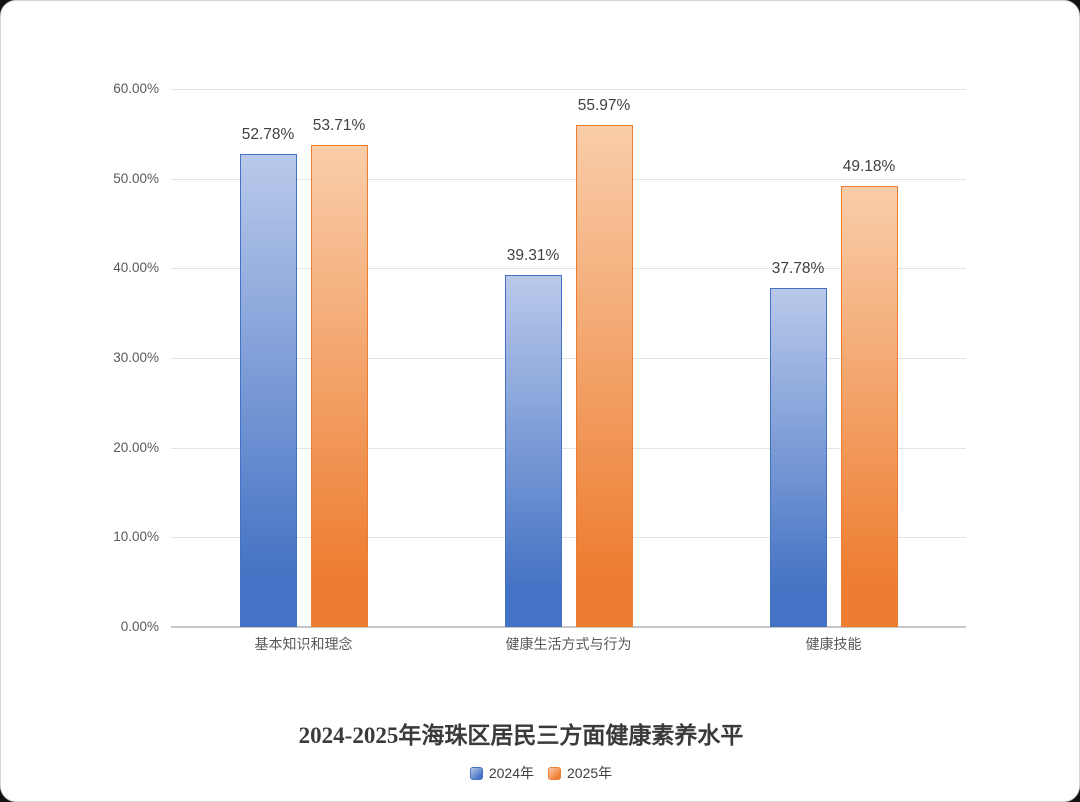 This screenshot has width=1080, height=802. Describe the element at coordinates (136, 178) in the screenshot. I see `y-tick-label: 50.00%` at that location.